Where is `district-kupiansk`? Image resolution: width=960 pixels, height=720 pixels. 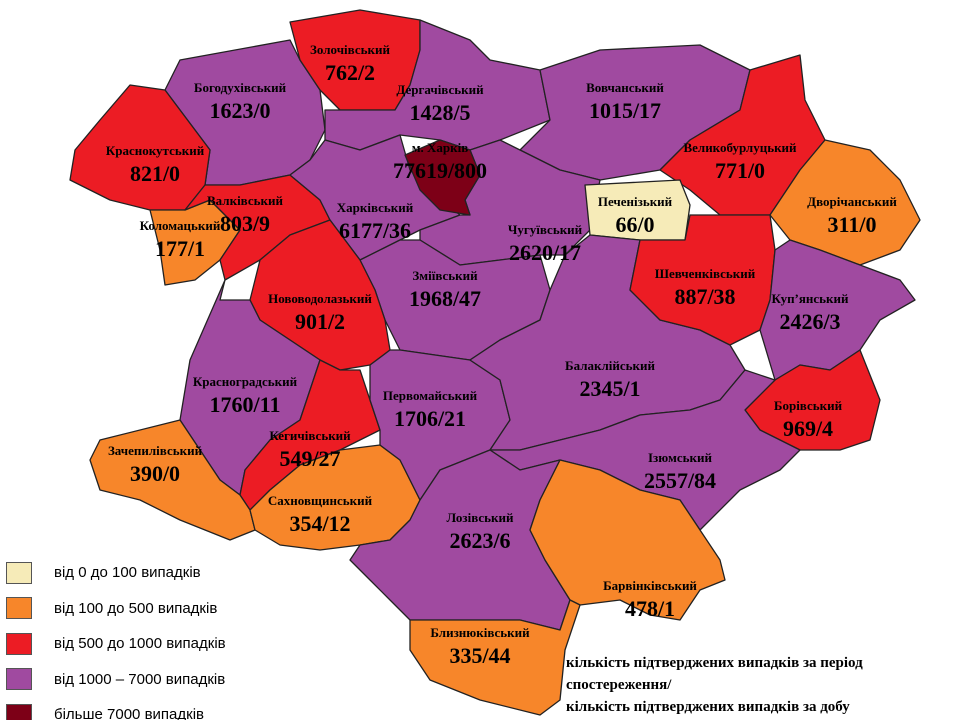 district-kupiansk is located at coordinates (837, 310).